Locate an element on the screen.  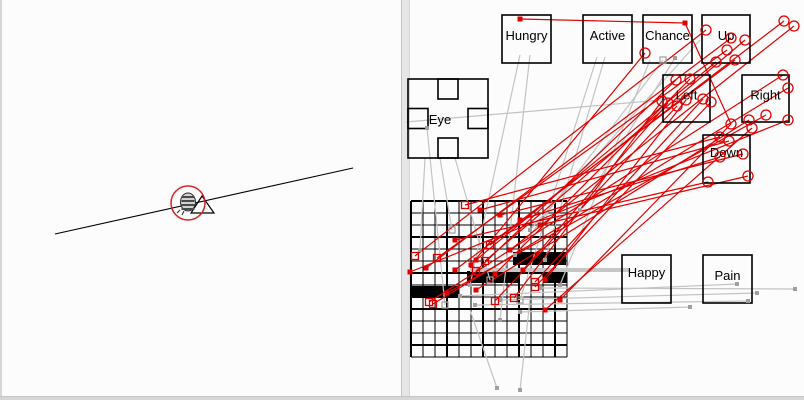
node-label-happy: Happy is located at coordinates (647, 272).